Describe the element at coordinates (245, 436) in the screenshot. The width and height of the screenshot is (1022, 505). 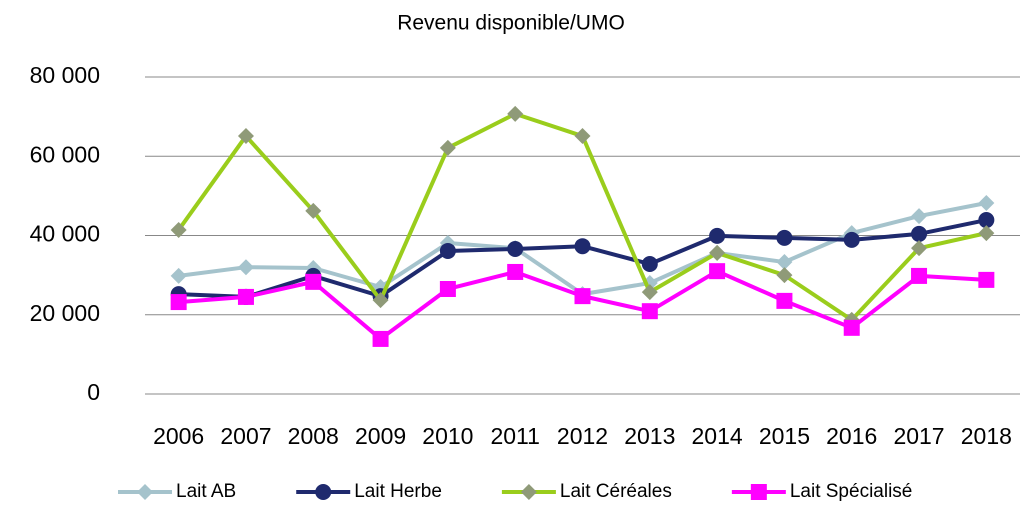
I see `x-tick-label: 2007` at that location.